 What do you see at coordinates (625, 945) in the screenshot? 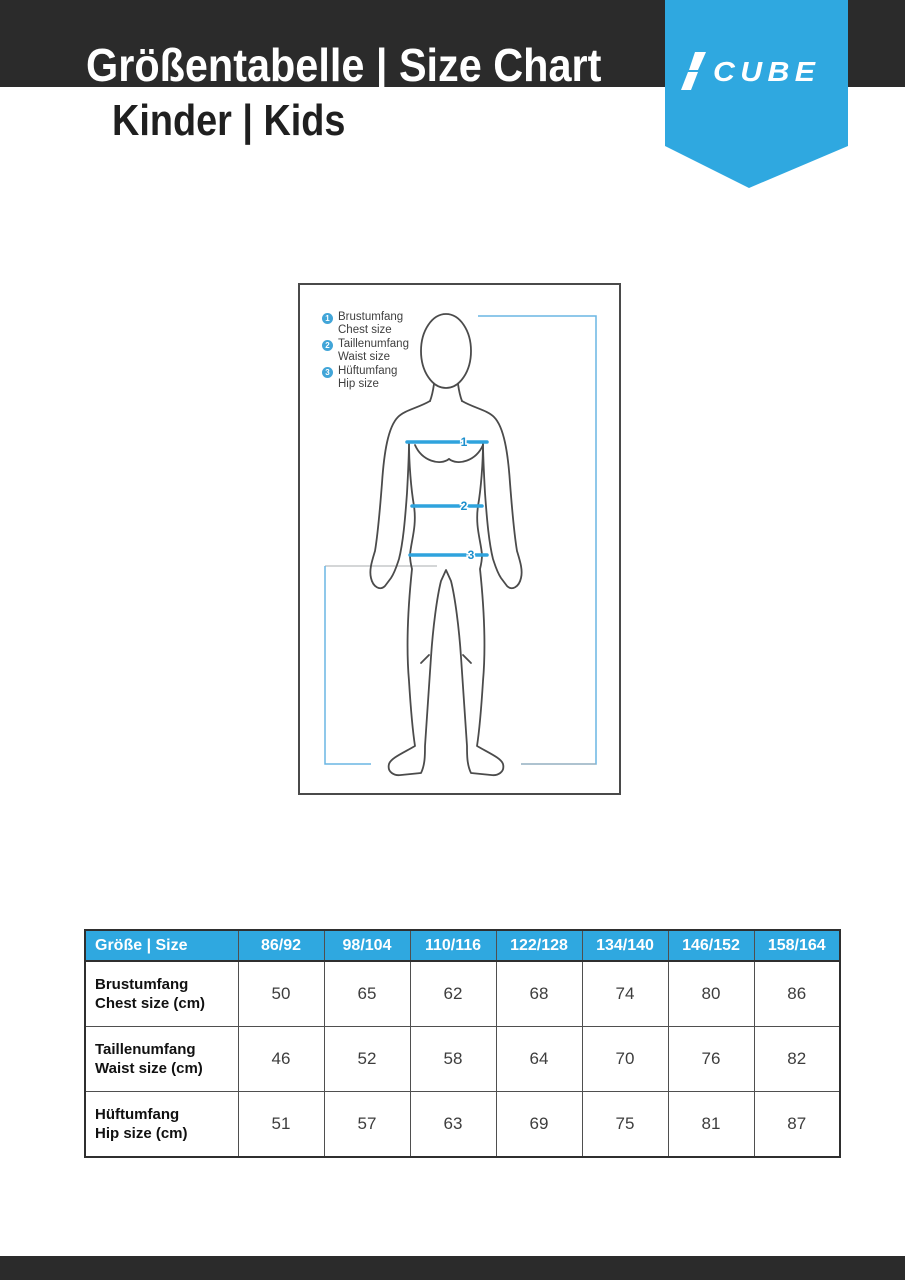
I see `size-header-cell: 134/140` at bounding box center [625, 945].